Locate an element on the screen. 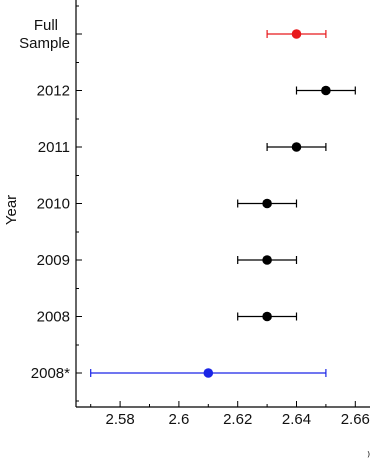 Image resolution: width=373 pixels, height=463 pixels. x-tick-label: 2.58 is located at coordinates (119, 419).